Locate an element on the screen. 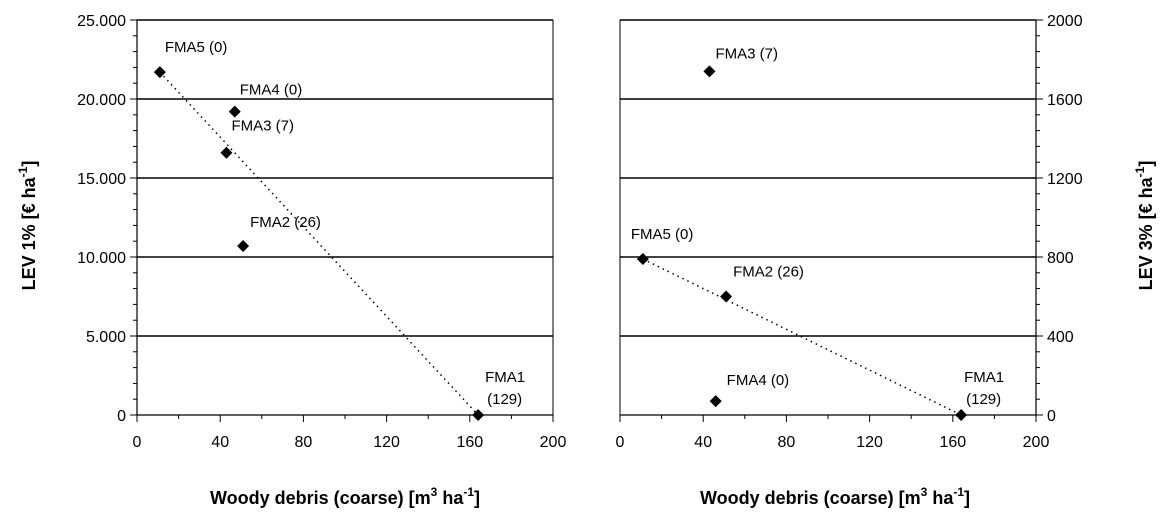 The image size is (1167, 520). y-axis-title-part: LEV 3% [€ ha is located at coordinates (1146, 233).